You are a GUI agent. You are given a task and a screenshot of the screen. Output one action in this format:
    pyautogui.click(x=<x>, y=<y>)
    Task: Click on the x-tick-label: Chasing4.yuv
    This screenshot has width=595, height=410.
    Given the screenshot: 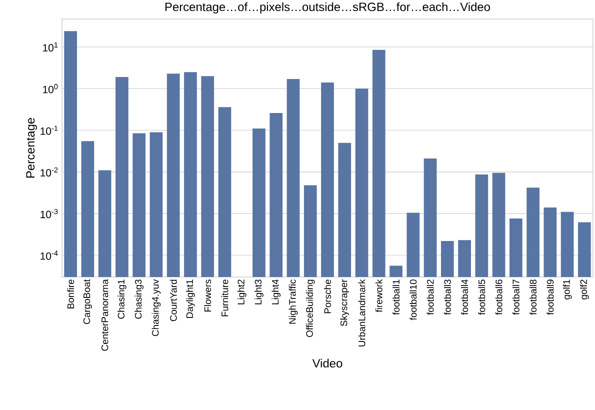 What is the action you would take?
    pyautogui.click(x=156, y=307)
    